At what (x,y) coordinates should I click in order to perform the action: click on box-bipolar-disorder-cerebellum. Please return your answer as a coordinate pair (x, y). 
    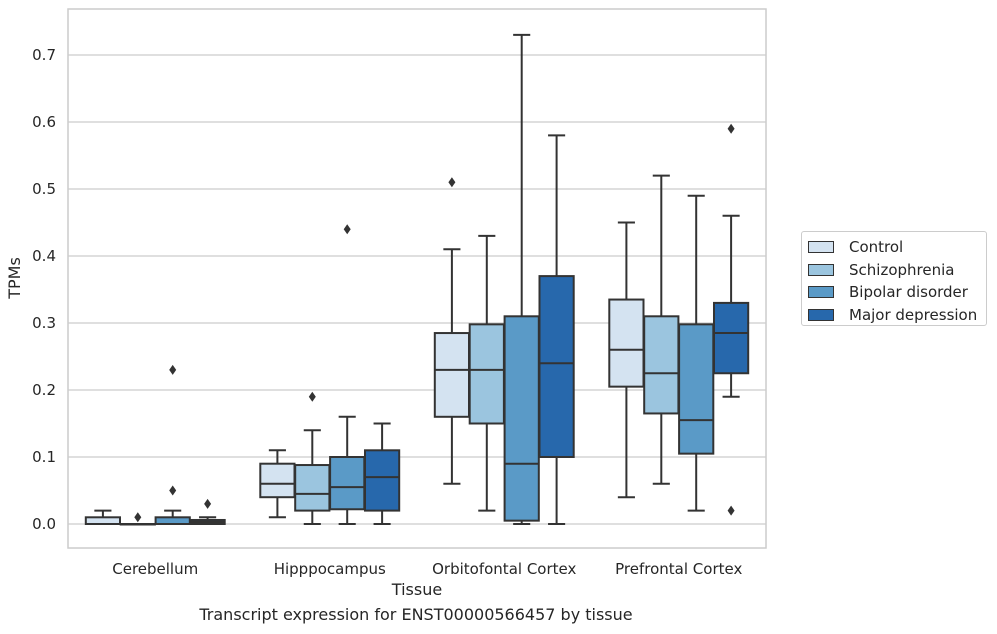
    Looking at the image, I should click on (172, 444).